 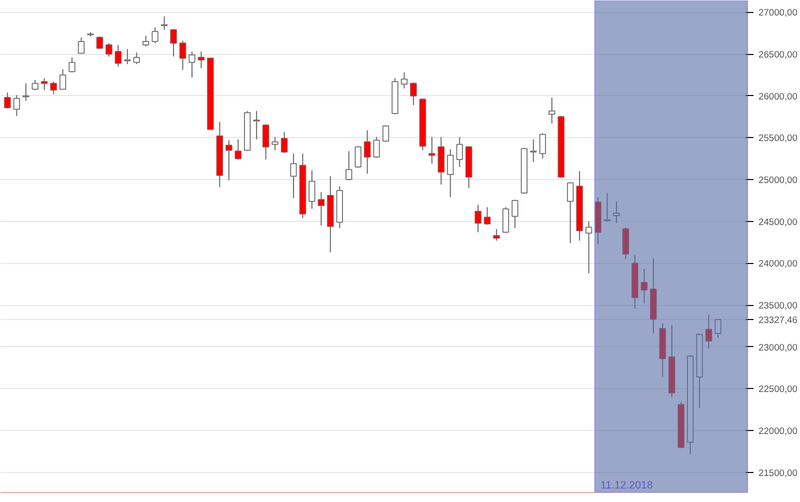 I want to click on y-tick-label: 23000,00, so click(x=778, y=347).